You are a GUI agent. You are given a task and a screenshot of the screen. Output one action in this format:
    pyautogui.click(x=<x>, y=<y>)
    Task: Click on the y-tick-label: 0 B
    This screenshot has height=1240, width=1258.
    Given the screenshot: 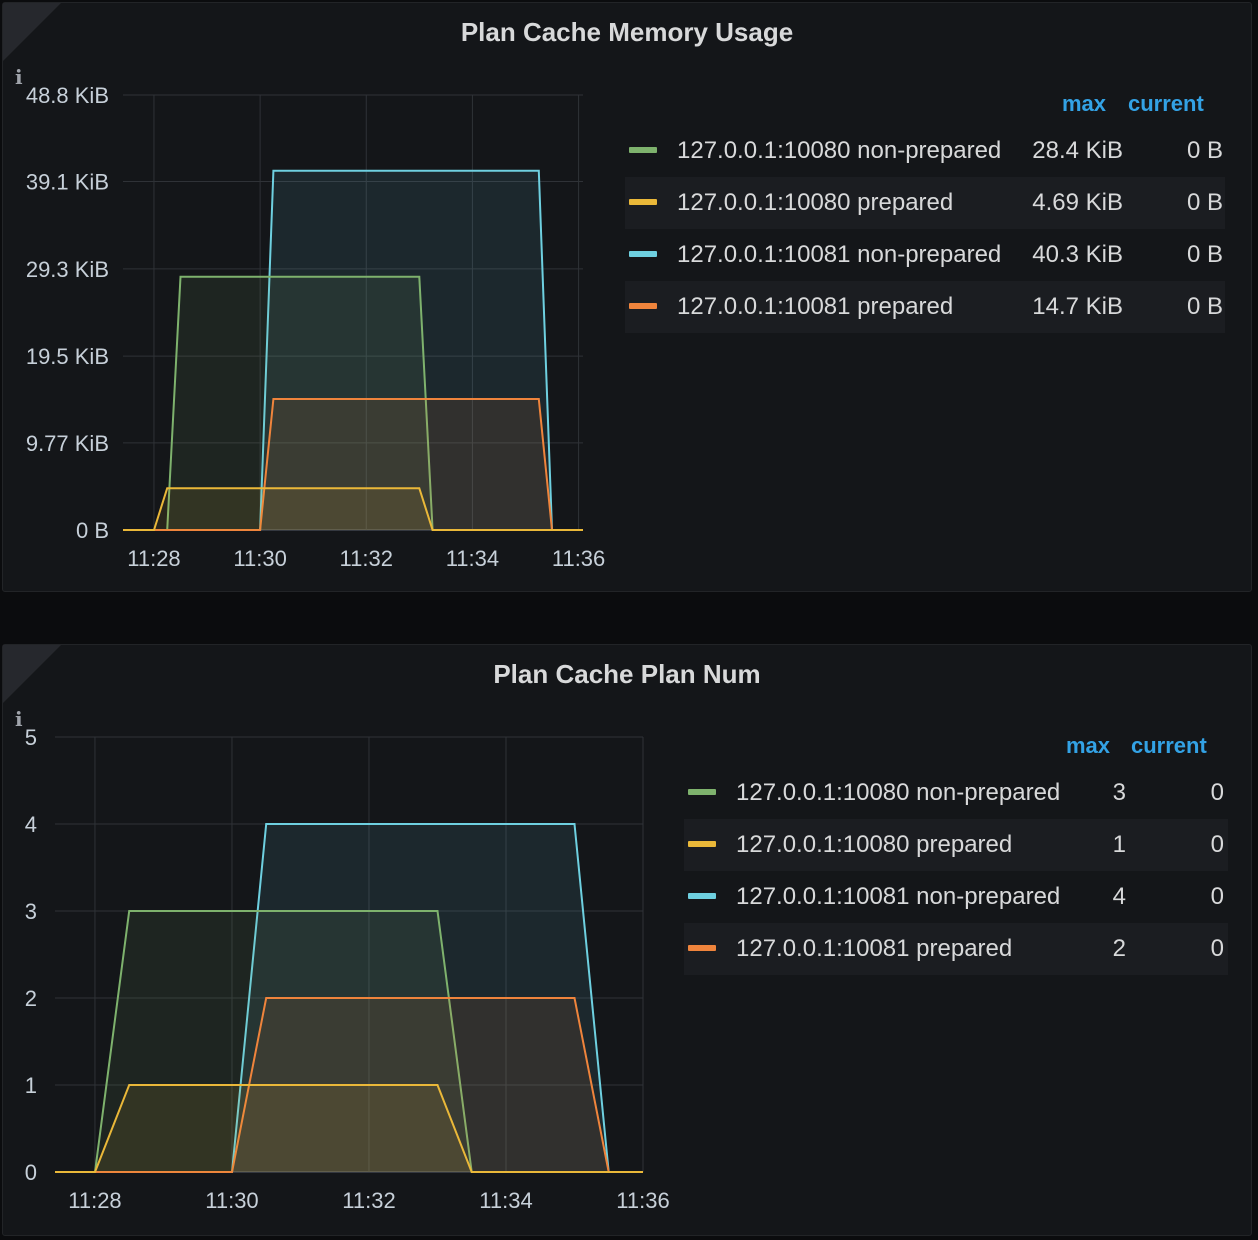 What is the action you would take?
    pyautogui.click(x=92, y=530)
    